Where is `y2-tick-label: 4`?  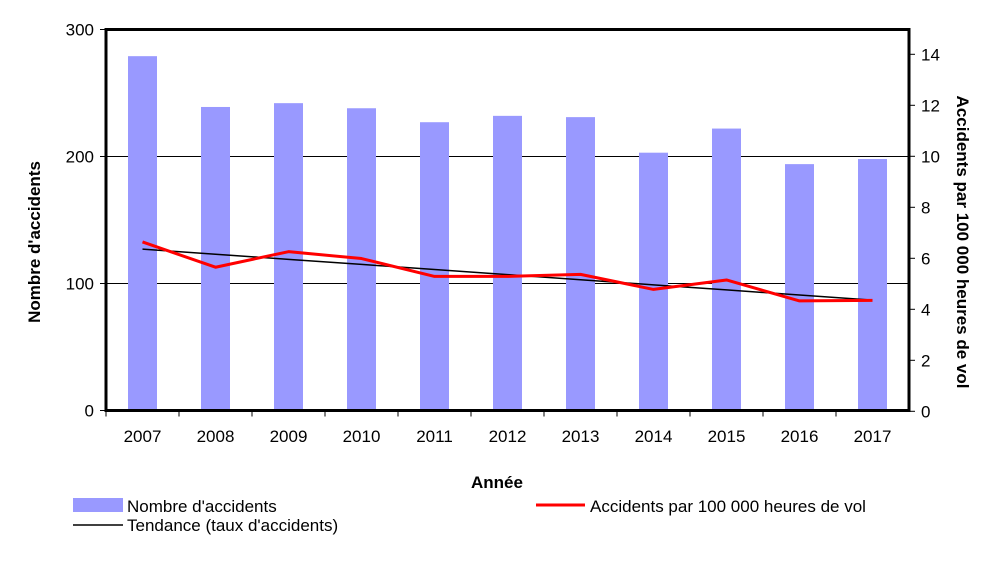 y2-tick-label: 4 is located at coordinates (925, 309).